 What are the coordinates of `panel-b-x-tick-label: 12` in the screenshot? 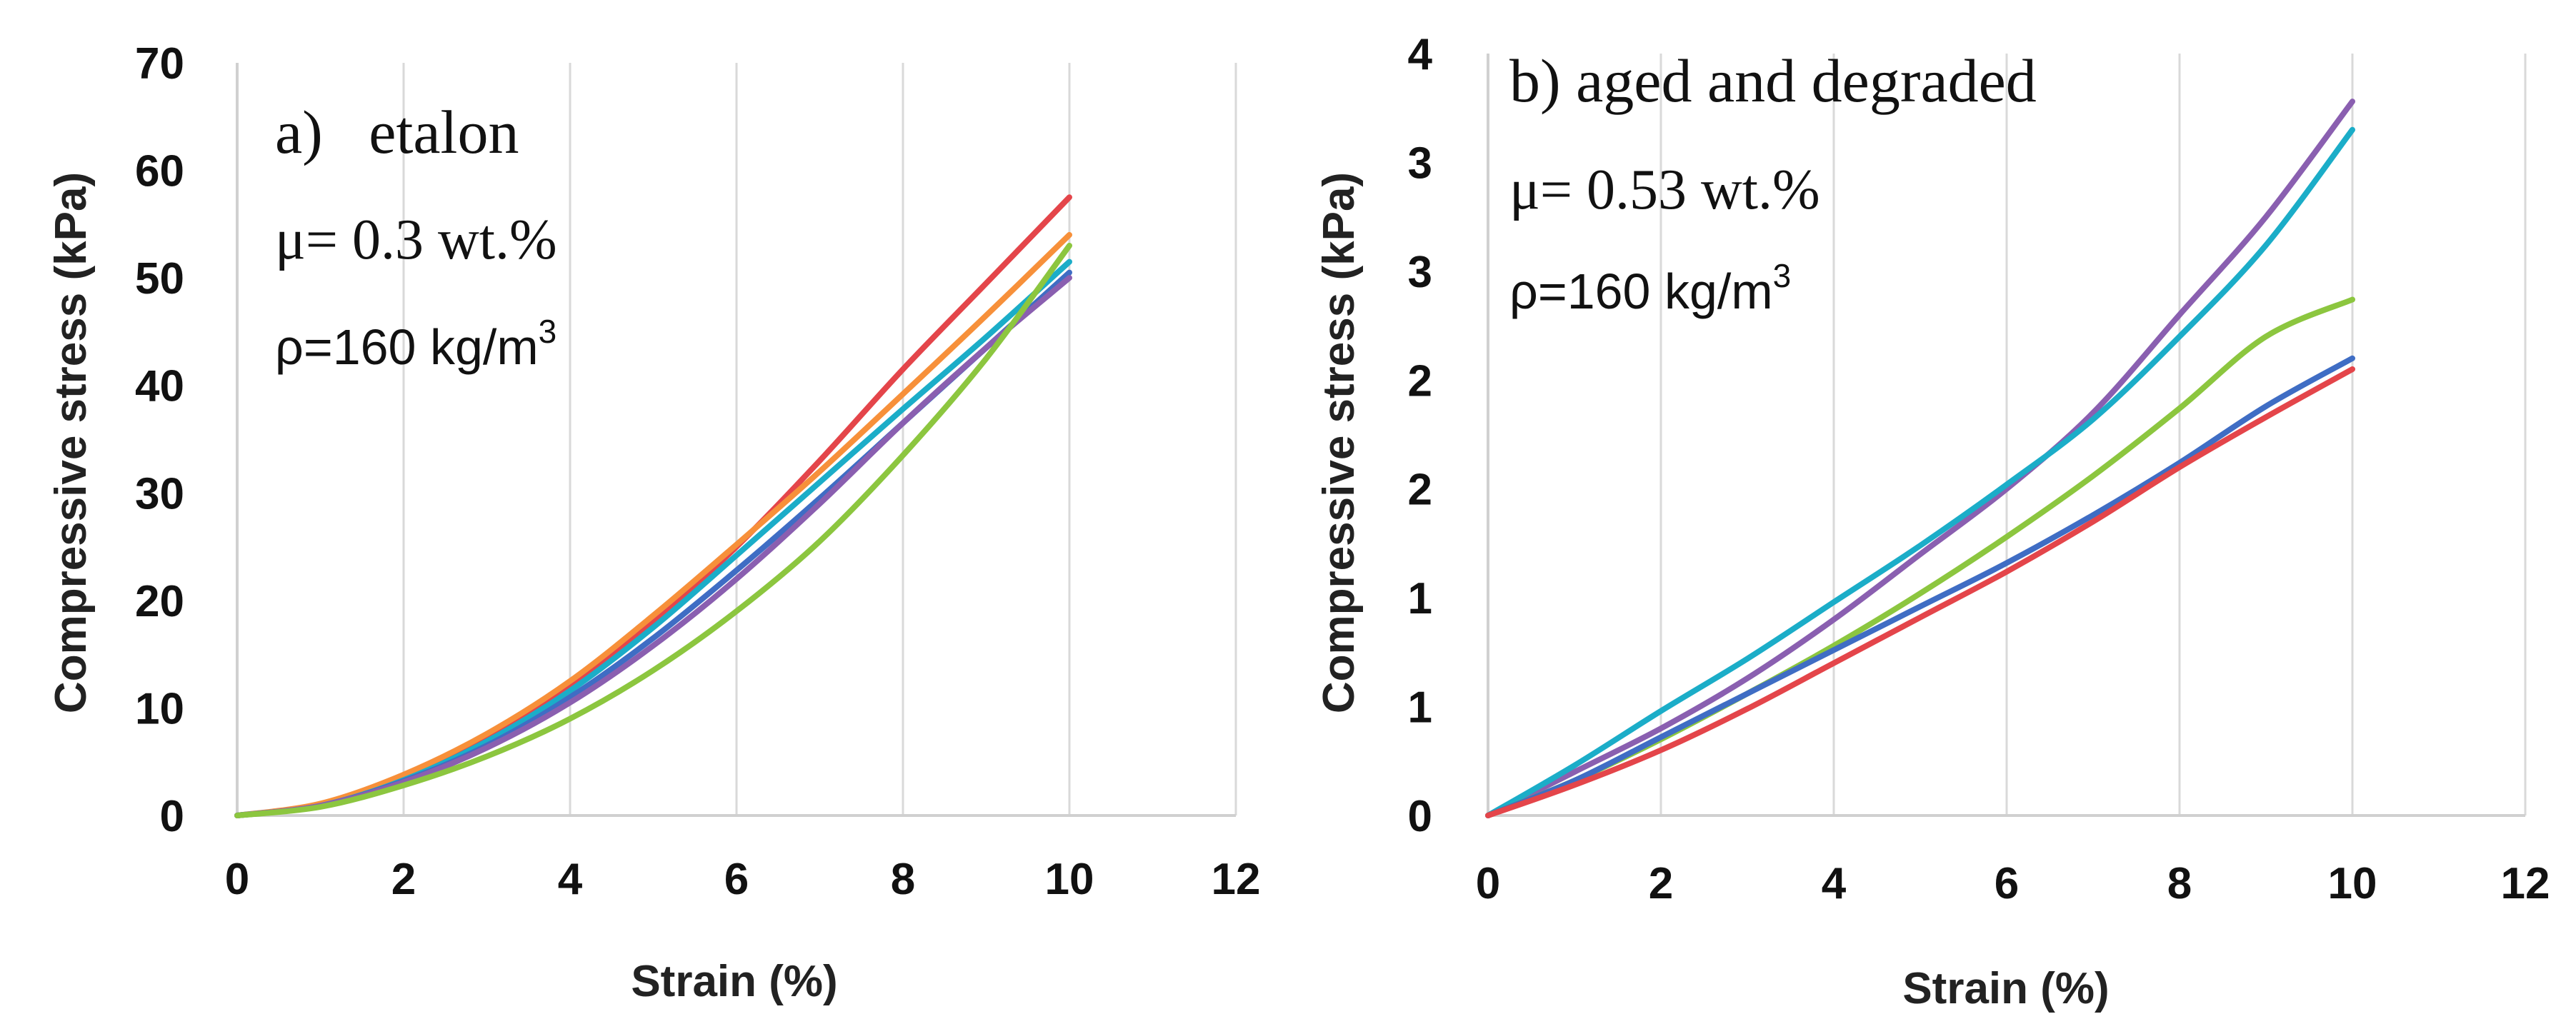 It's located at (2525, 883).